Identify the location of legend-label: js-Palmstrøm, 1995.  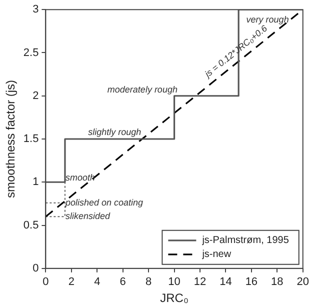
(245, 240).